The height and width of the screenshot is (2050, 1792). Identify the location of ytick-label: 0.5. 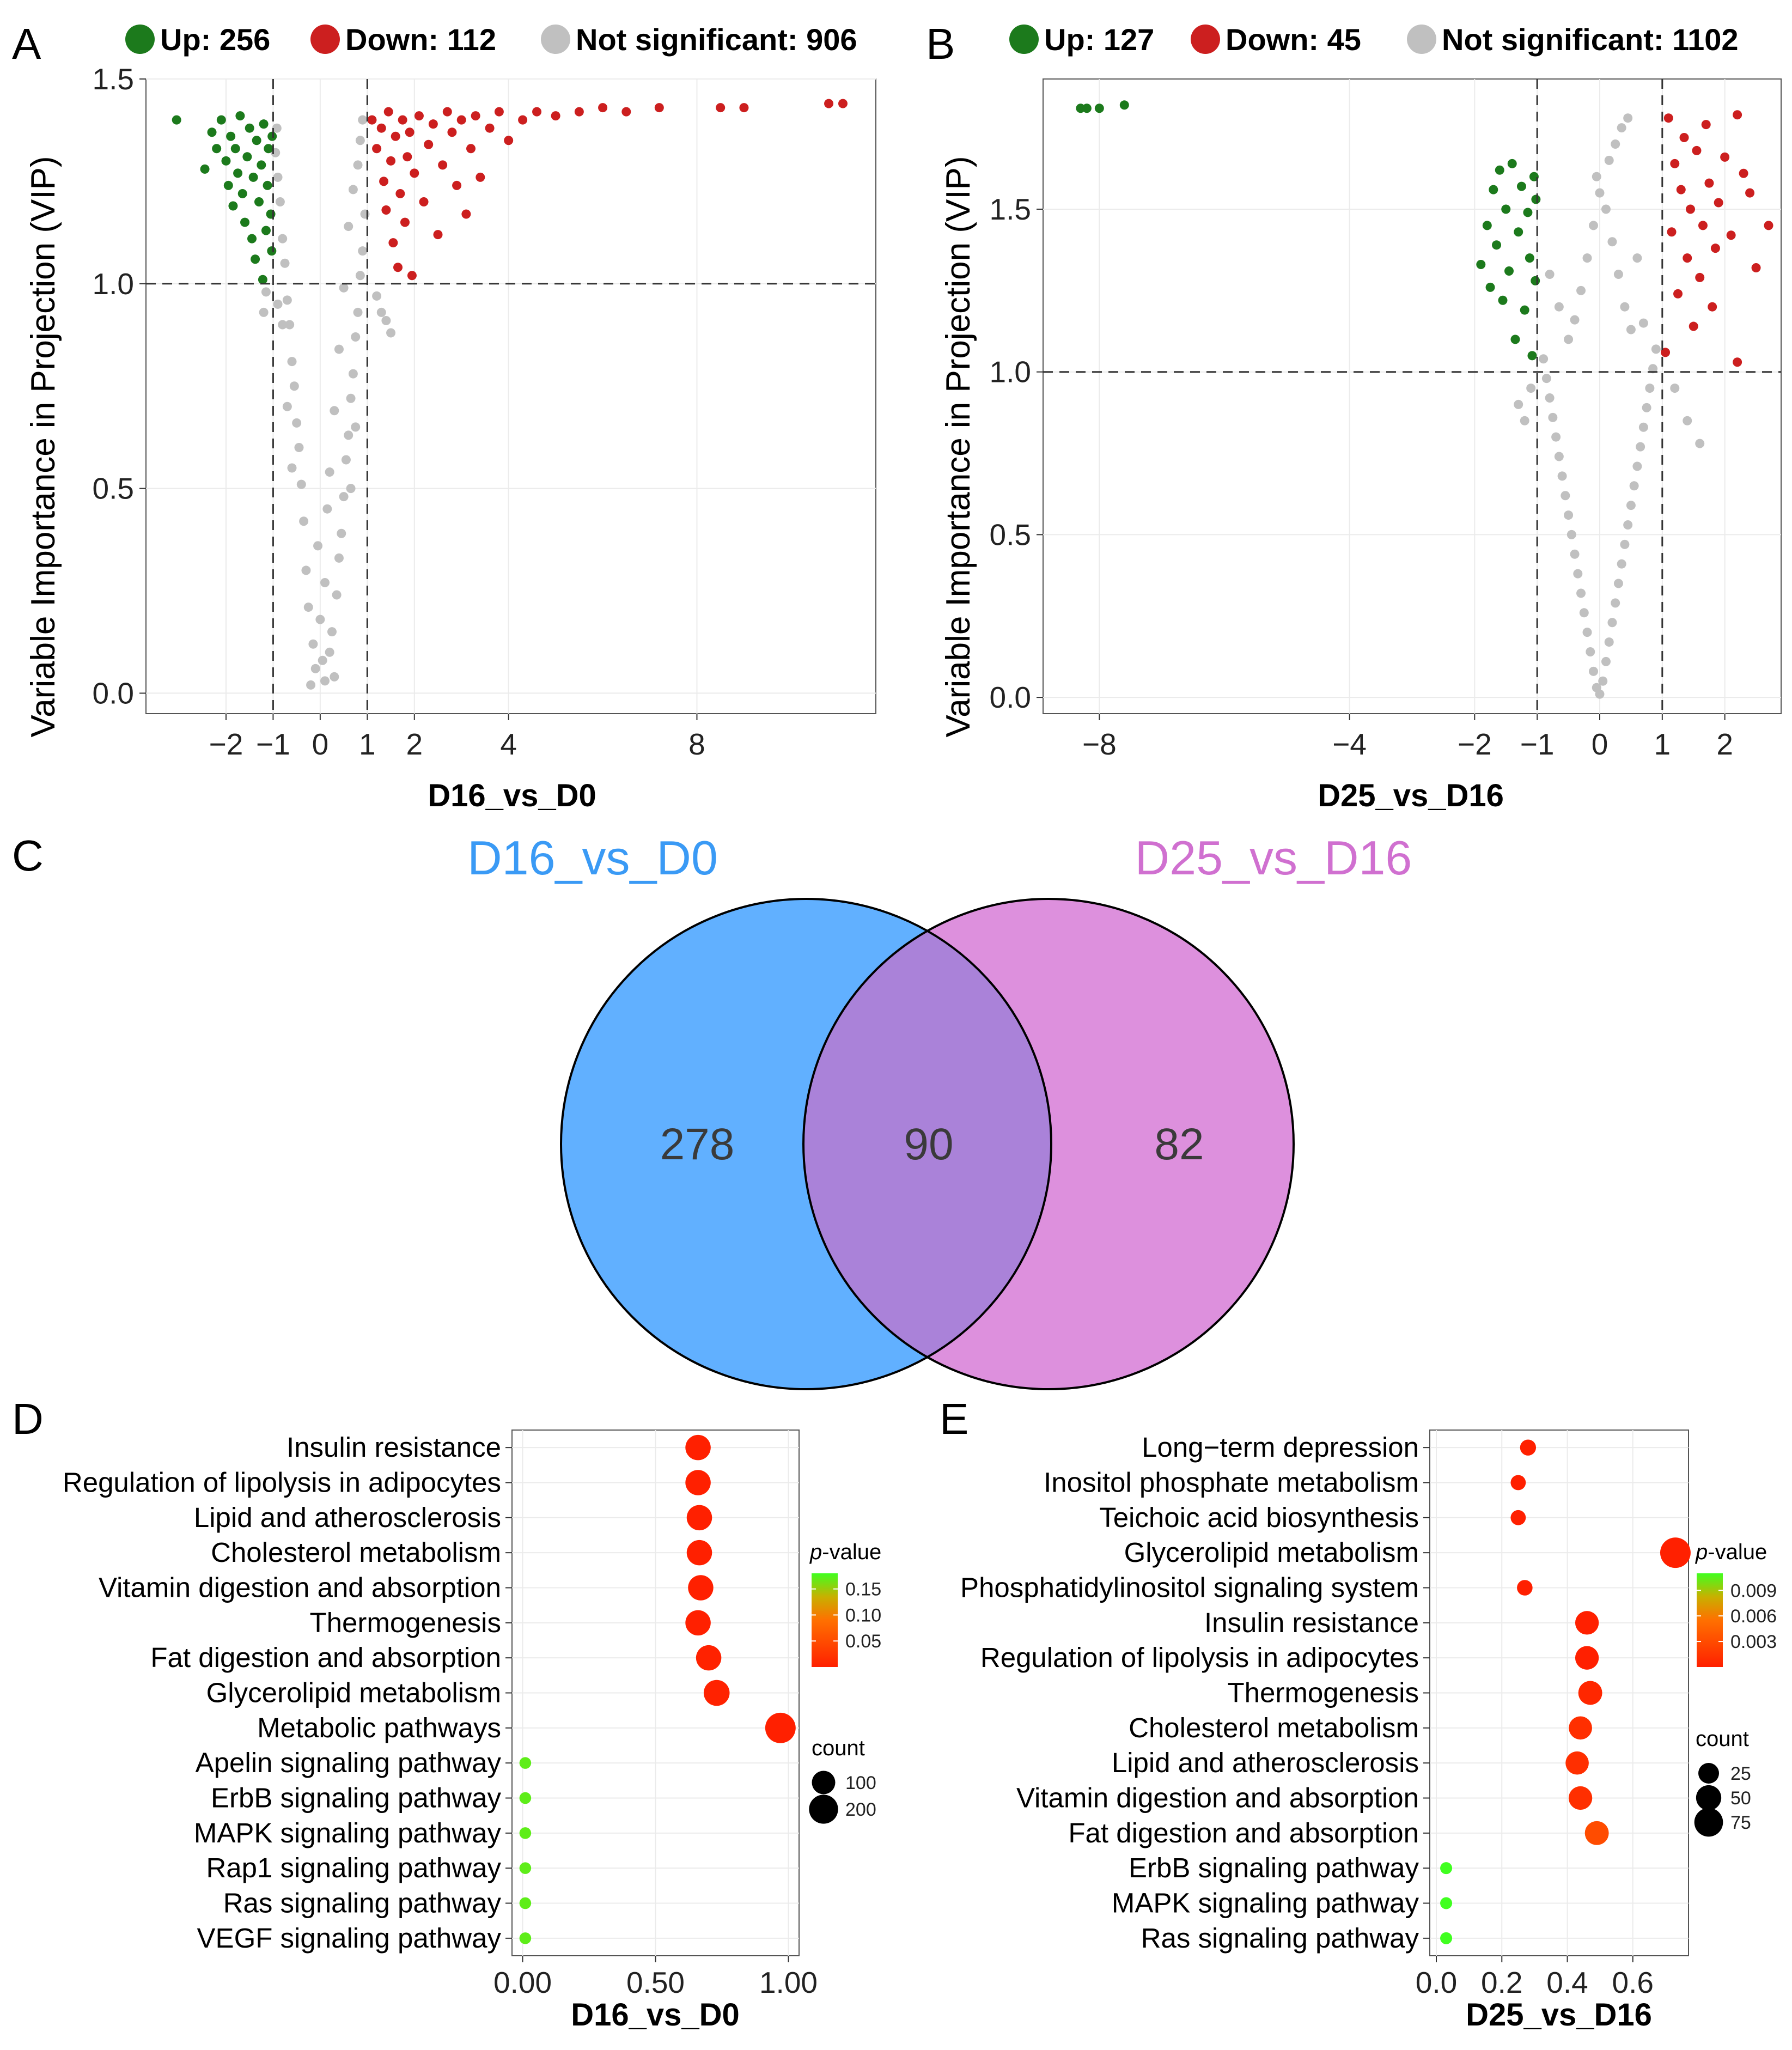
(1010, 534).